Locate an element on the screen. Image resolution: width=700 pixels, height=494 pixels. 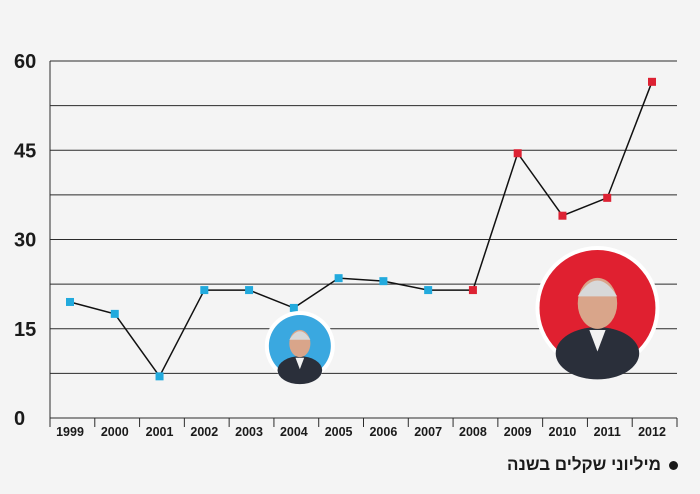
x-tick-label: 2006 is located at coordinates (383, 432).